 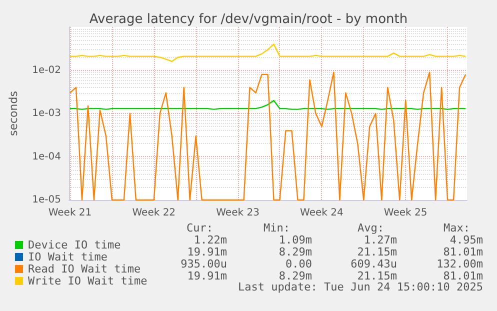 What do you see at coordinates (68, 257) in the screenshot?
I see `legend-label: IO Wait time` at bounding box center [68, 257].